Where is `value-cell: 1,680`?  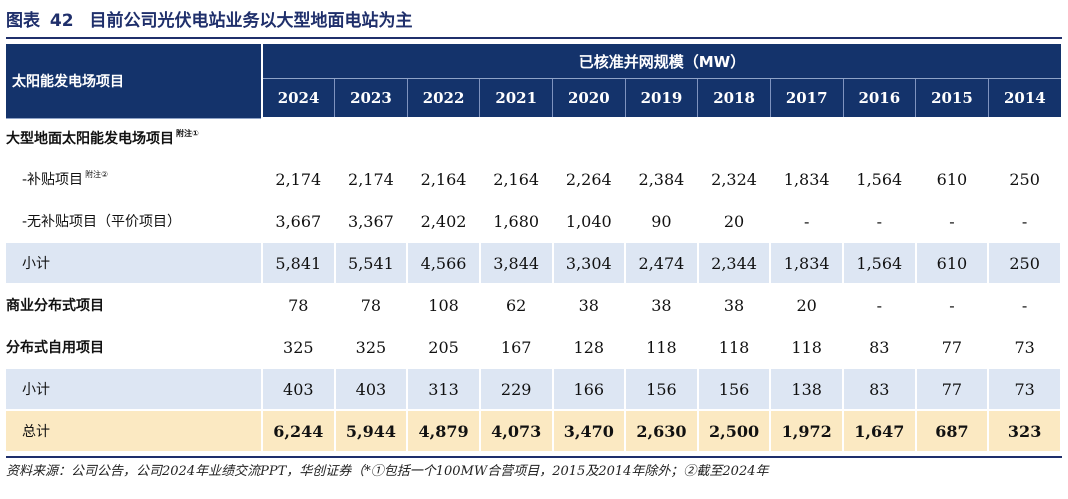
value-cell: 1,680 is located at coordinates (516, 221).